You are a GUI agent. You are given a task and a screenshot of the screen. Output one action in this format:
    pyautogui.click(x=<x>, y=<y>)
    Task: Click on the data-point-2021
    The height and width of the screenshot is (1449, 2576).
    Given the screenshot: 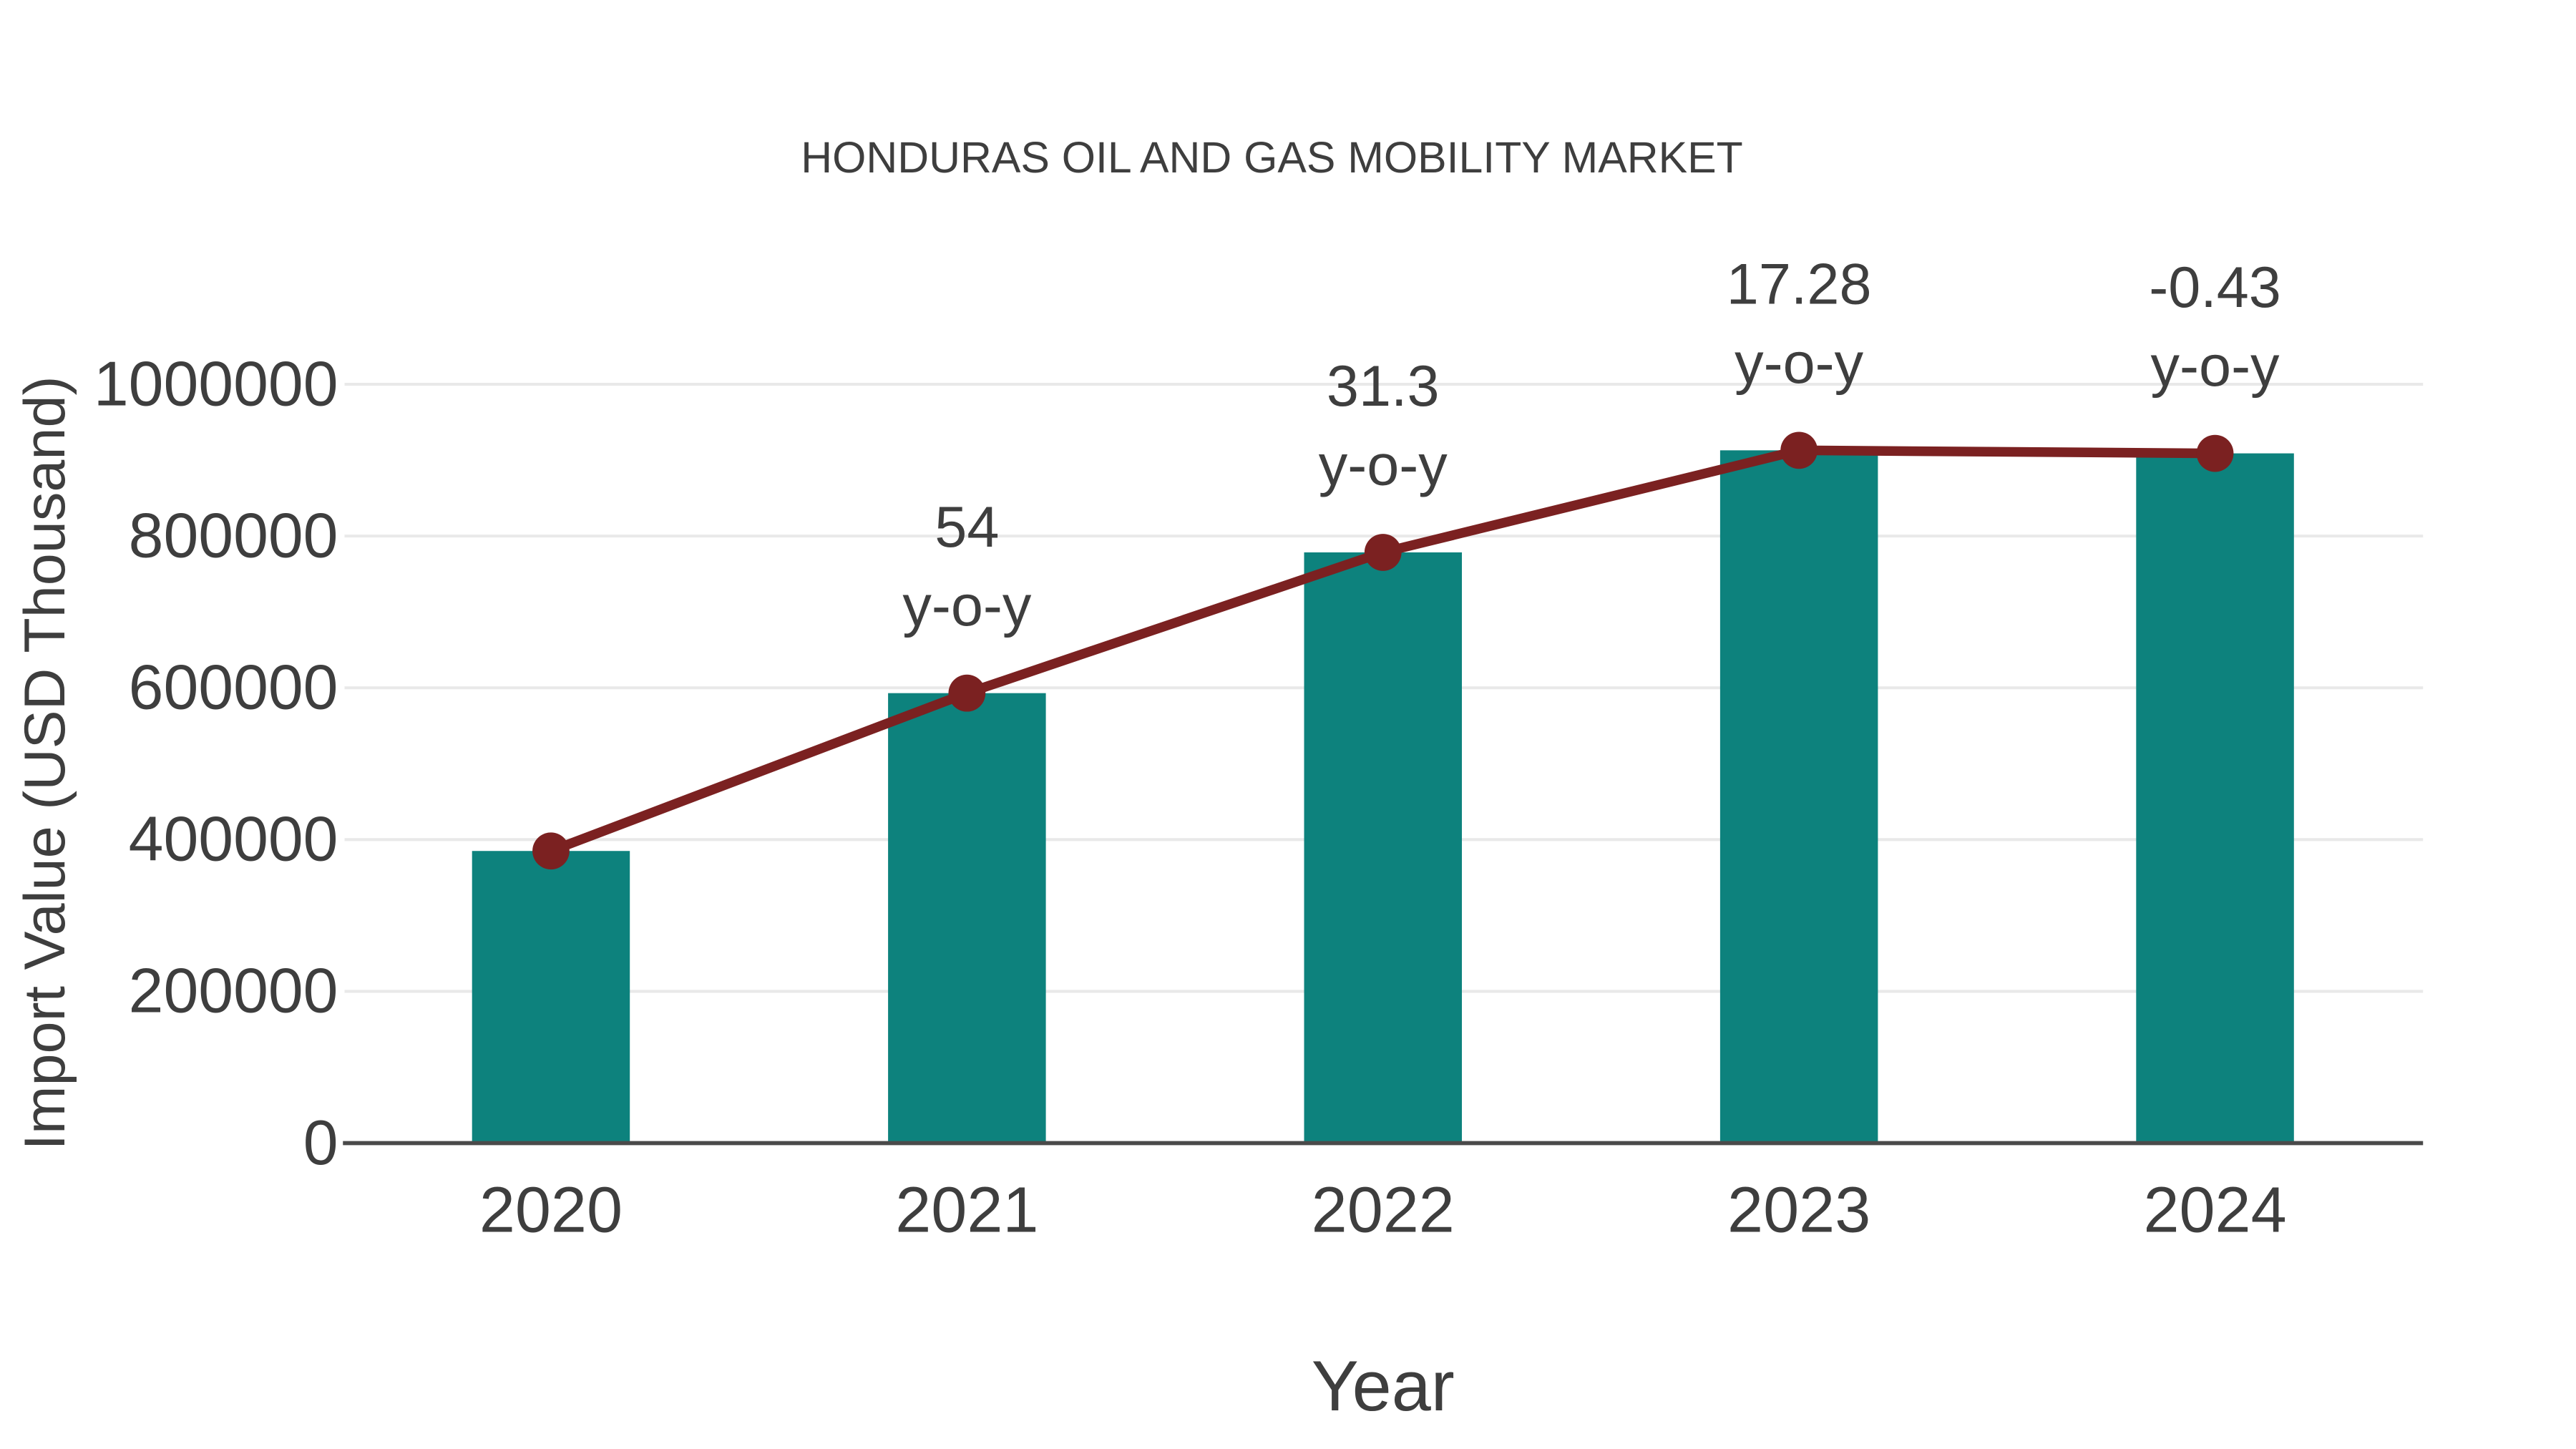 What is the action you would take?
    pyautogui.click(x=967, y=693)
    